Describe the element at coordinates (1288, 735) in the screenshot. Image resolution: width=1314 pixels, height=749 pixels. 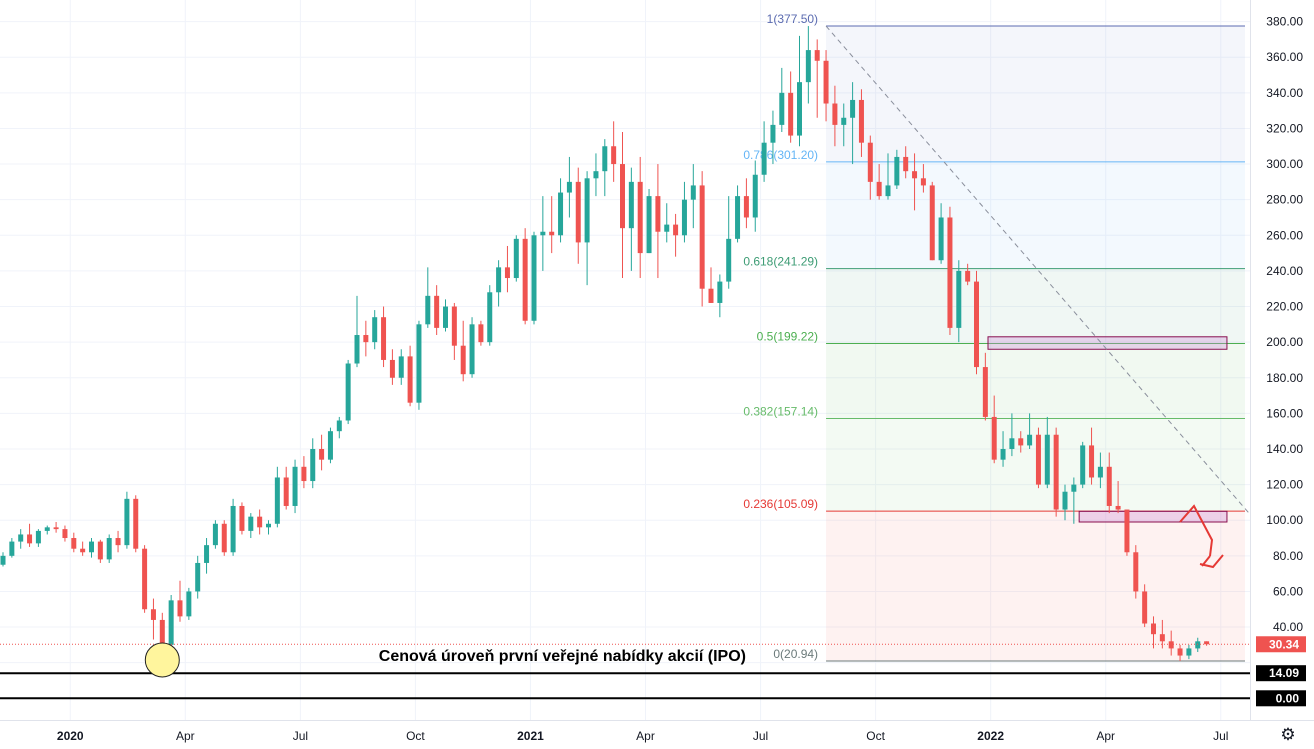
I see `gear-icon: ⚙` at that location.